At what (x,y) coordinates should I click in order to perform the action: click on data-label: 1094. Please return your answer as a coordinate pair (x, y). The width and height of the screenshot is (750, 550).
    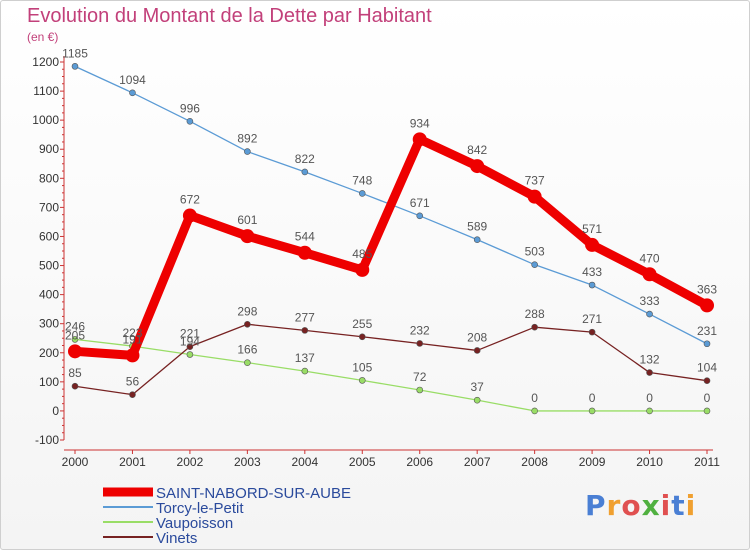
    Looking at the image, I should click on (132, 80).